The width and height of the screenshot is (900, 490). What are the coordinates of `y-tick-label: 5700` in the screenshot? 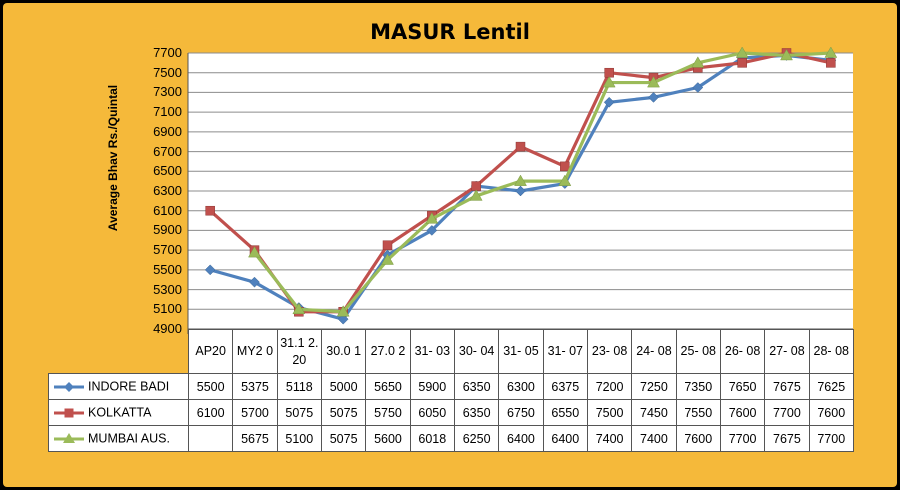 It's located at (167, 250).